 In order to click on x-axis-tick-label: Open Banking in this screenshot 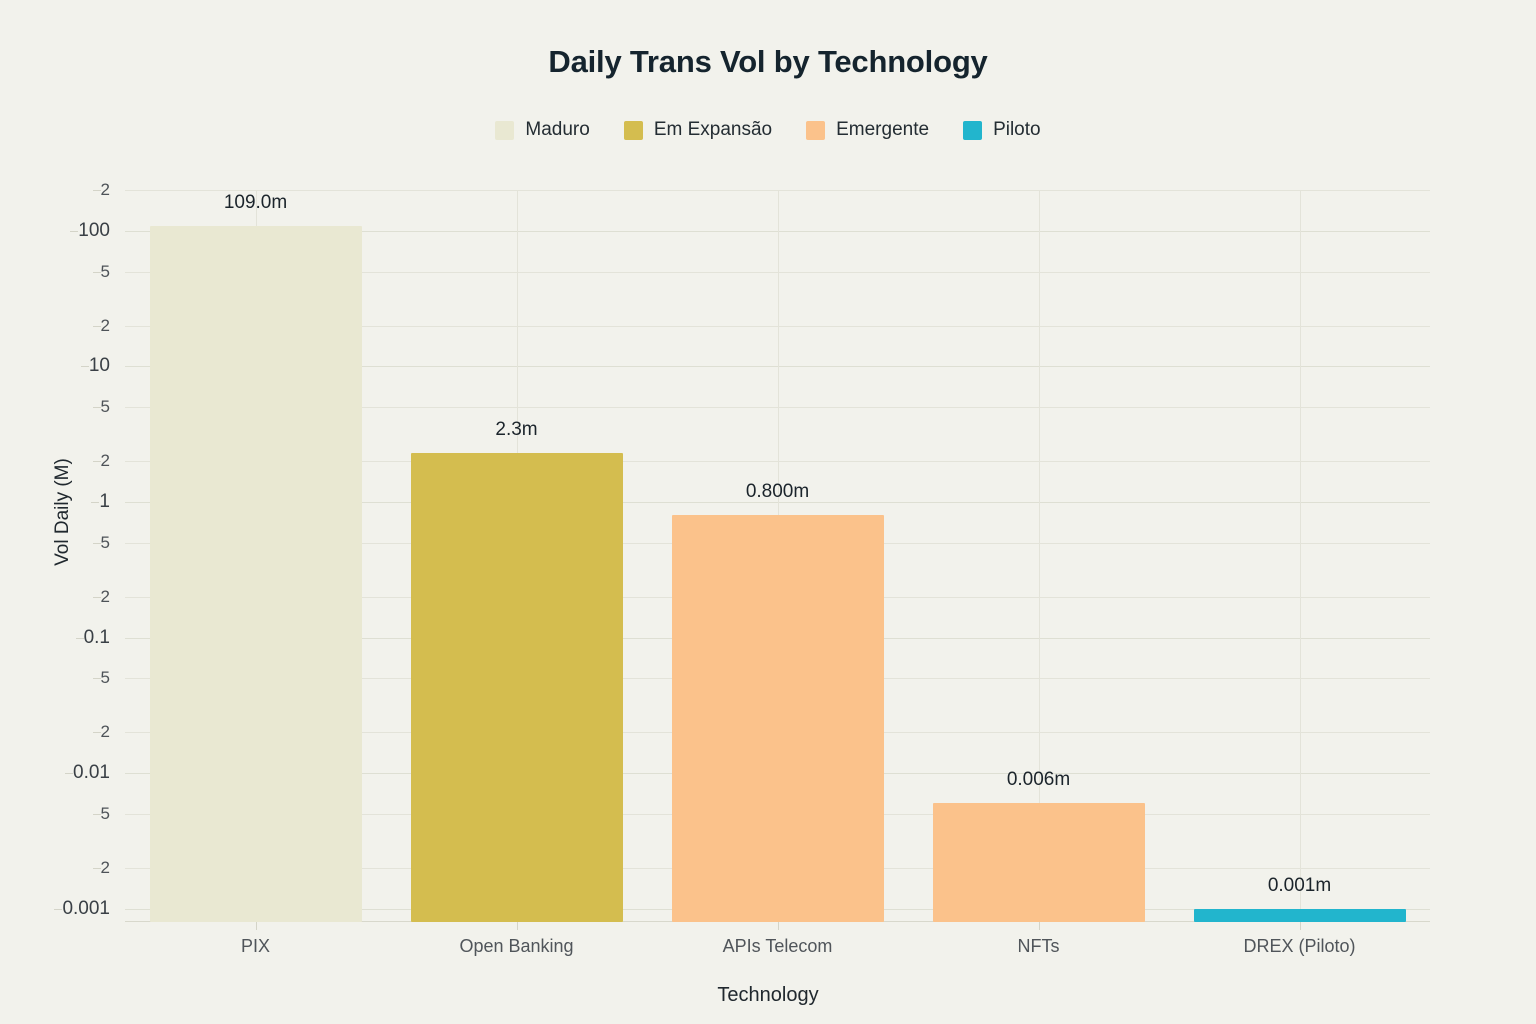, I will do `click(516, 946)`.